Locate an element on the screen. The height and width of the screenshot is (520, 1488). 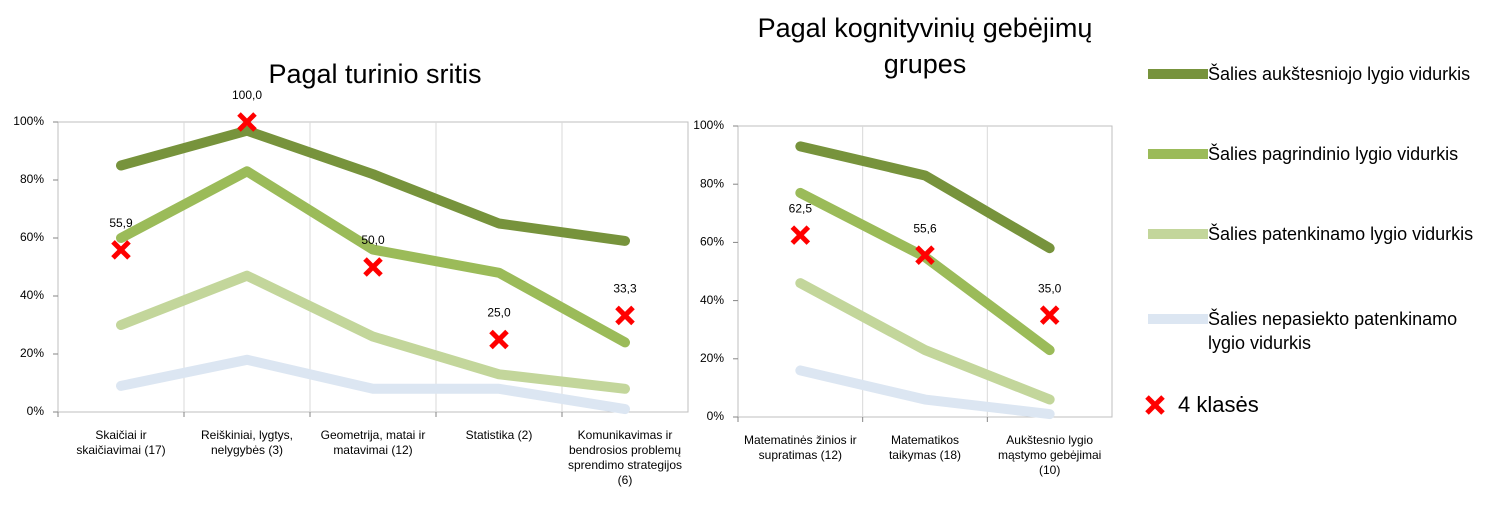
x-tick-label: Matematikos taikymas (18) is located at coordinates (924, 447).